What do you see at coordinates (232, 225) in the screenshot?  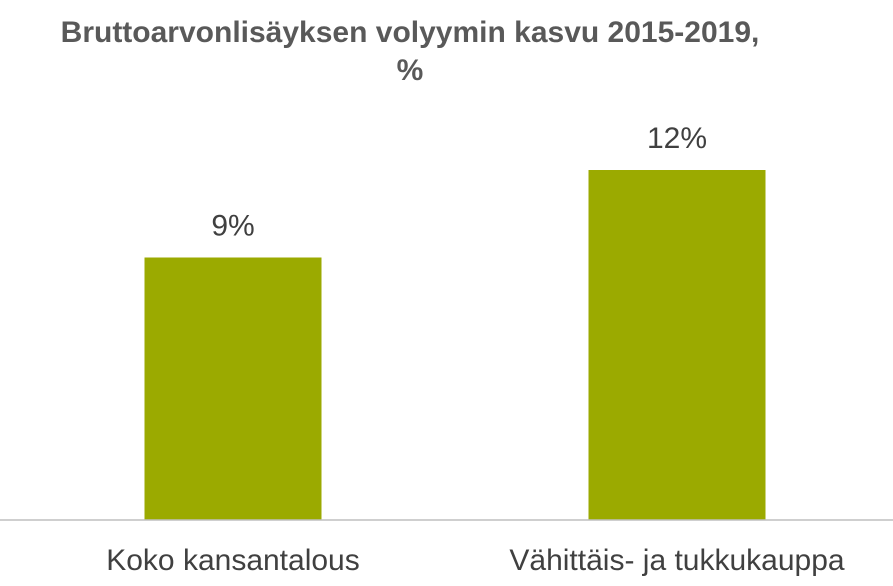 I see `data-label: 9%` at bounding box center [232, 225].